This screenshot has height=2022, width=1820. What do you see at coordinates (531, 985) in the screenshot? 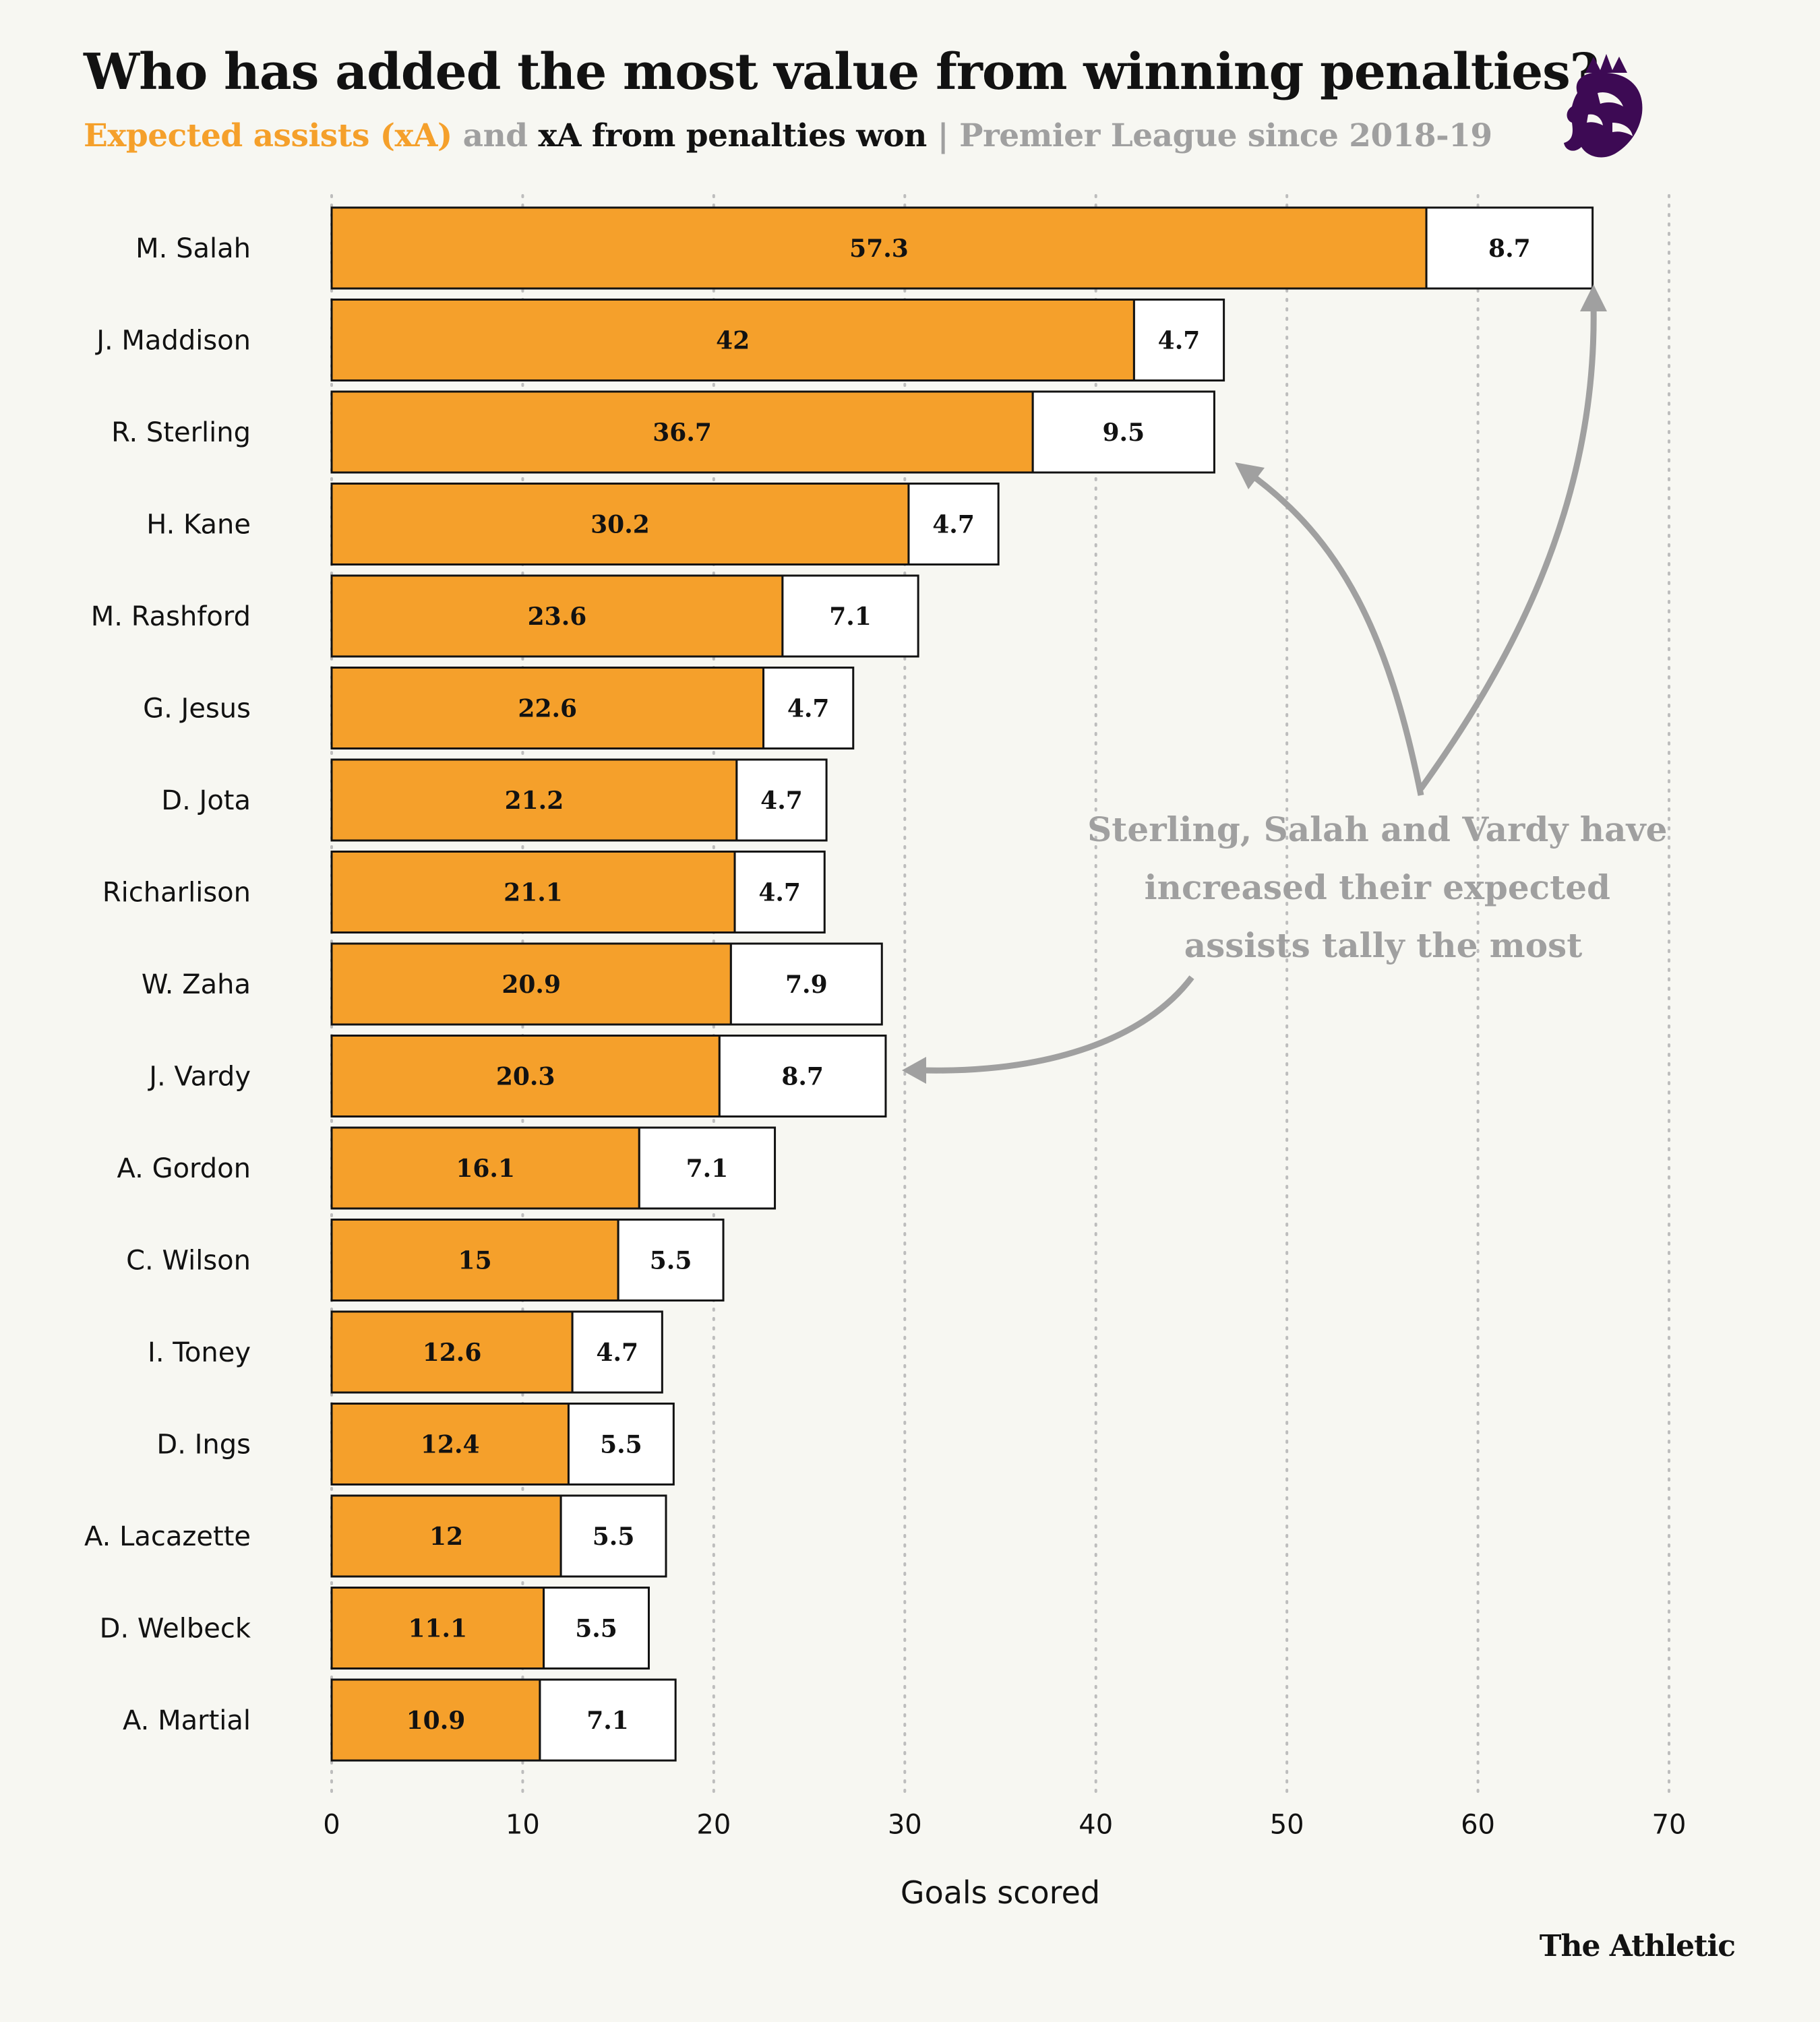
I see `data-label-xa: 20.9` at bounding box center [531, 985].